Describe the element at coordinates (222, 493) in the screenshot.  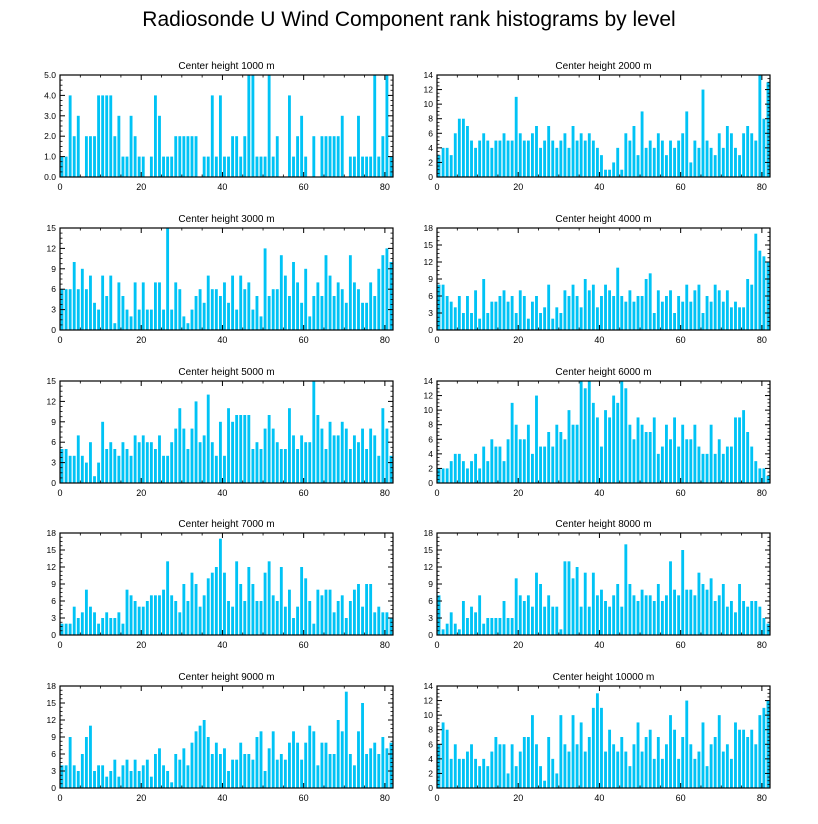
I see `x-tick-label: 40` at that location.